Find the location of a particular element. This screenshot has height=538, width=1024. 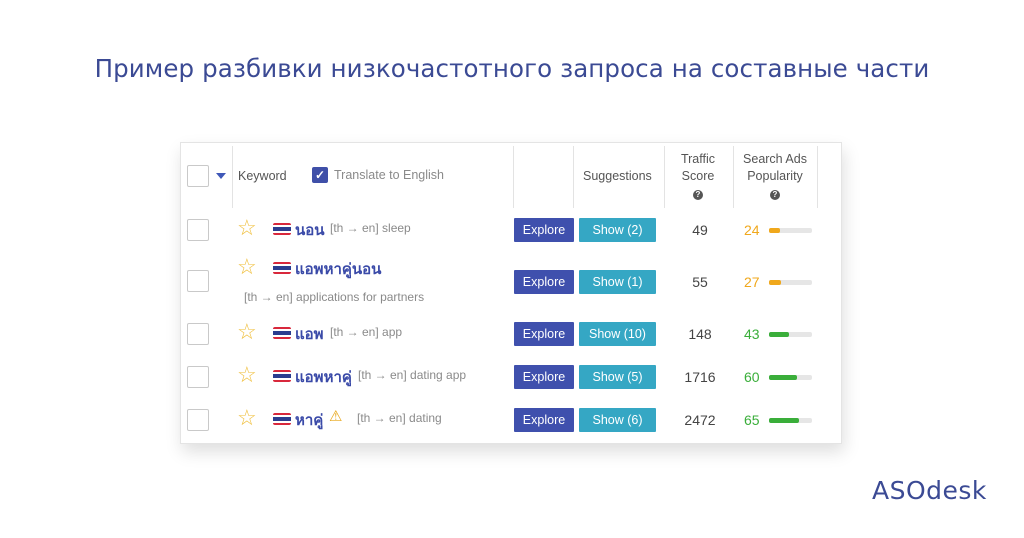

asodesk-logo: ASOdesk is located at coordinates (929, 490).